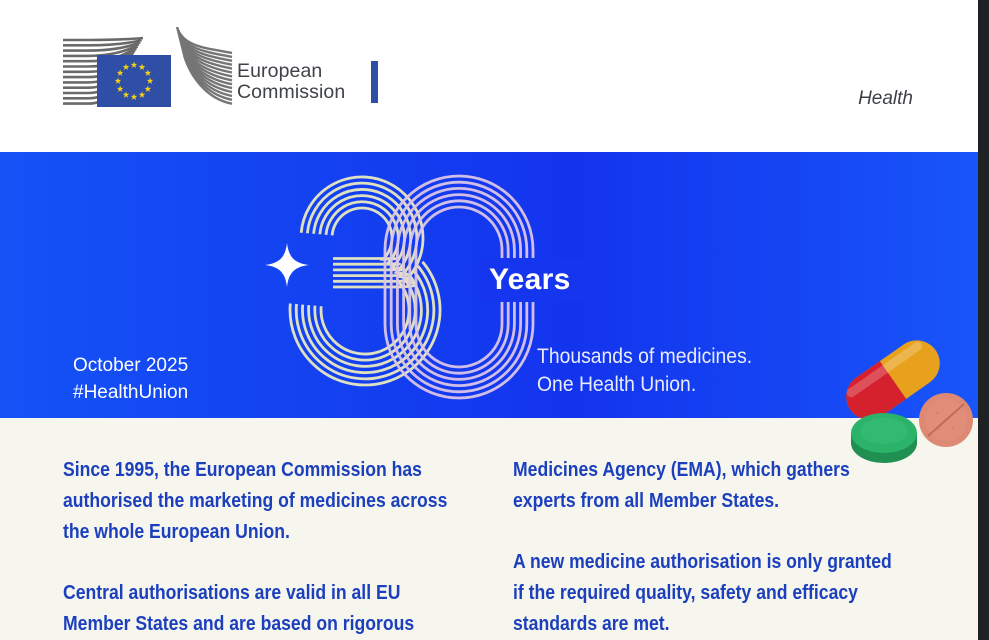  I want to click on banner-date: October 2025, so click(131, 365).